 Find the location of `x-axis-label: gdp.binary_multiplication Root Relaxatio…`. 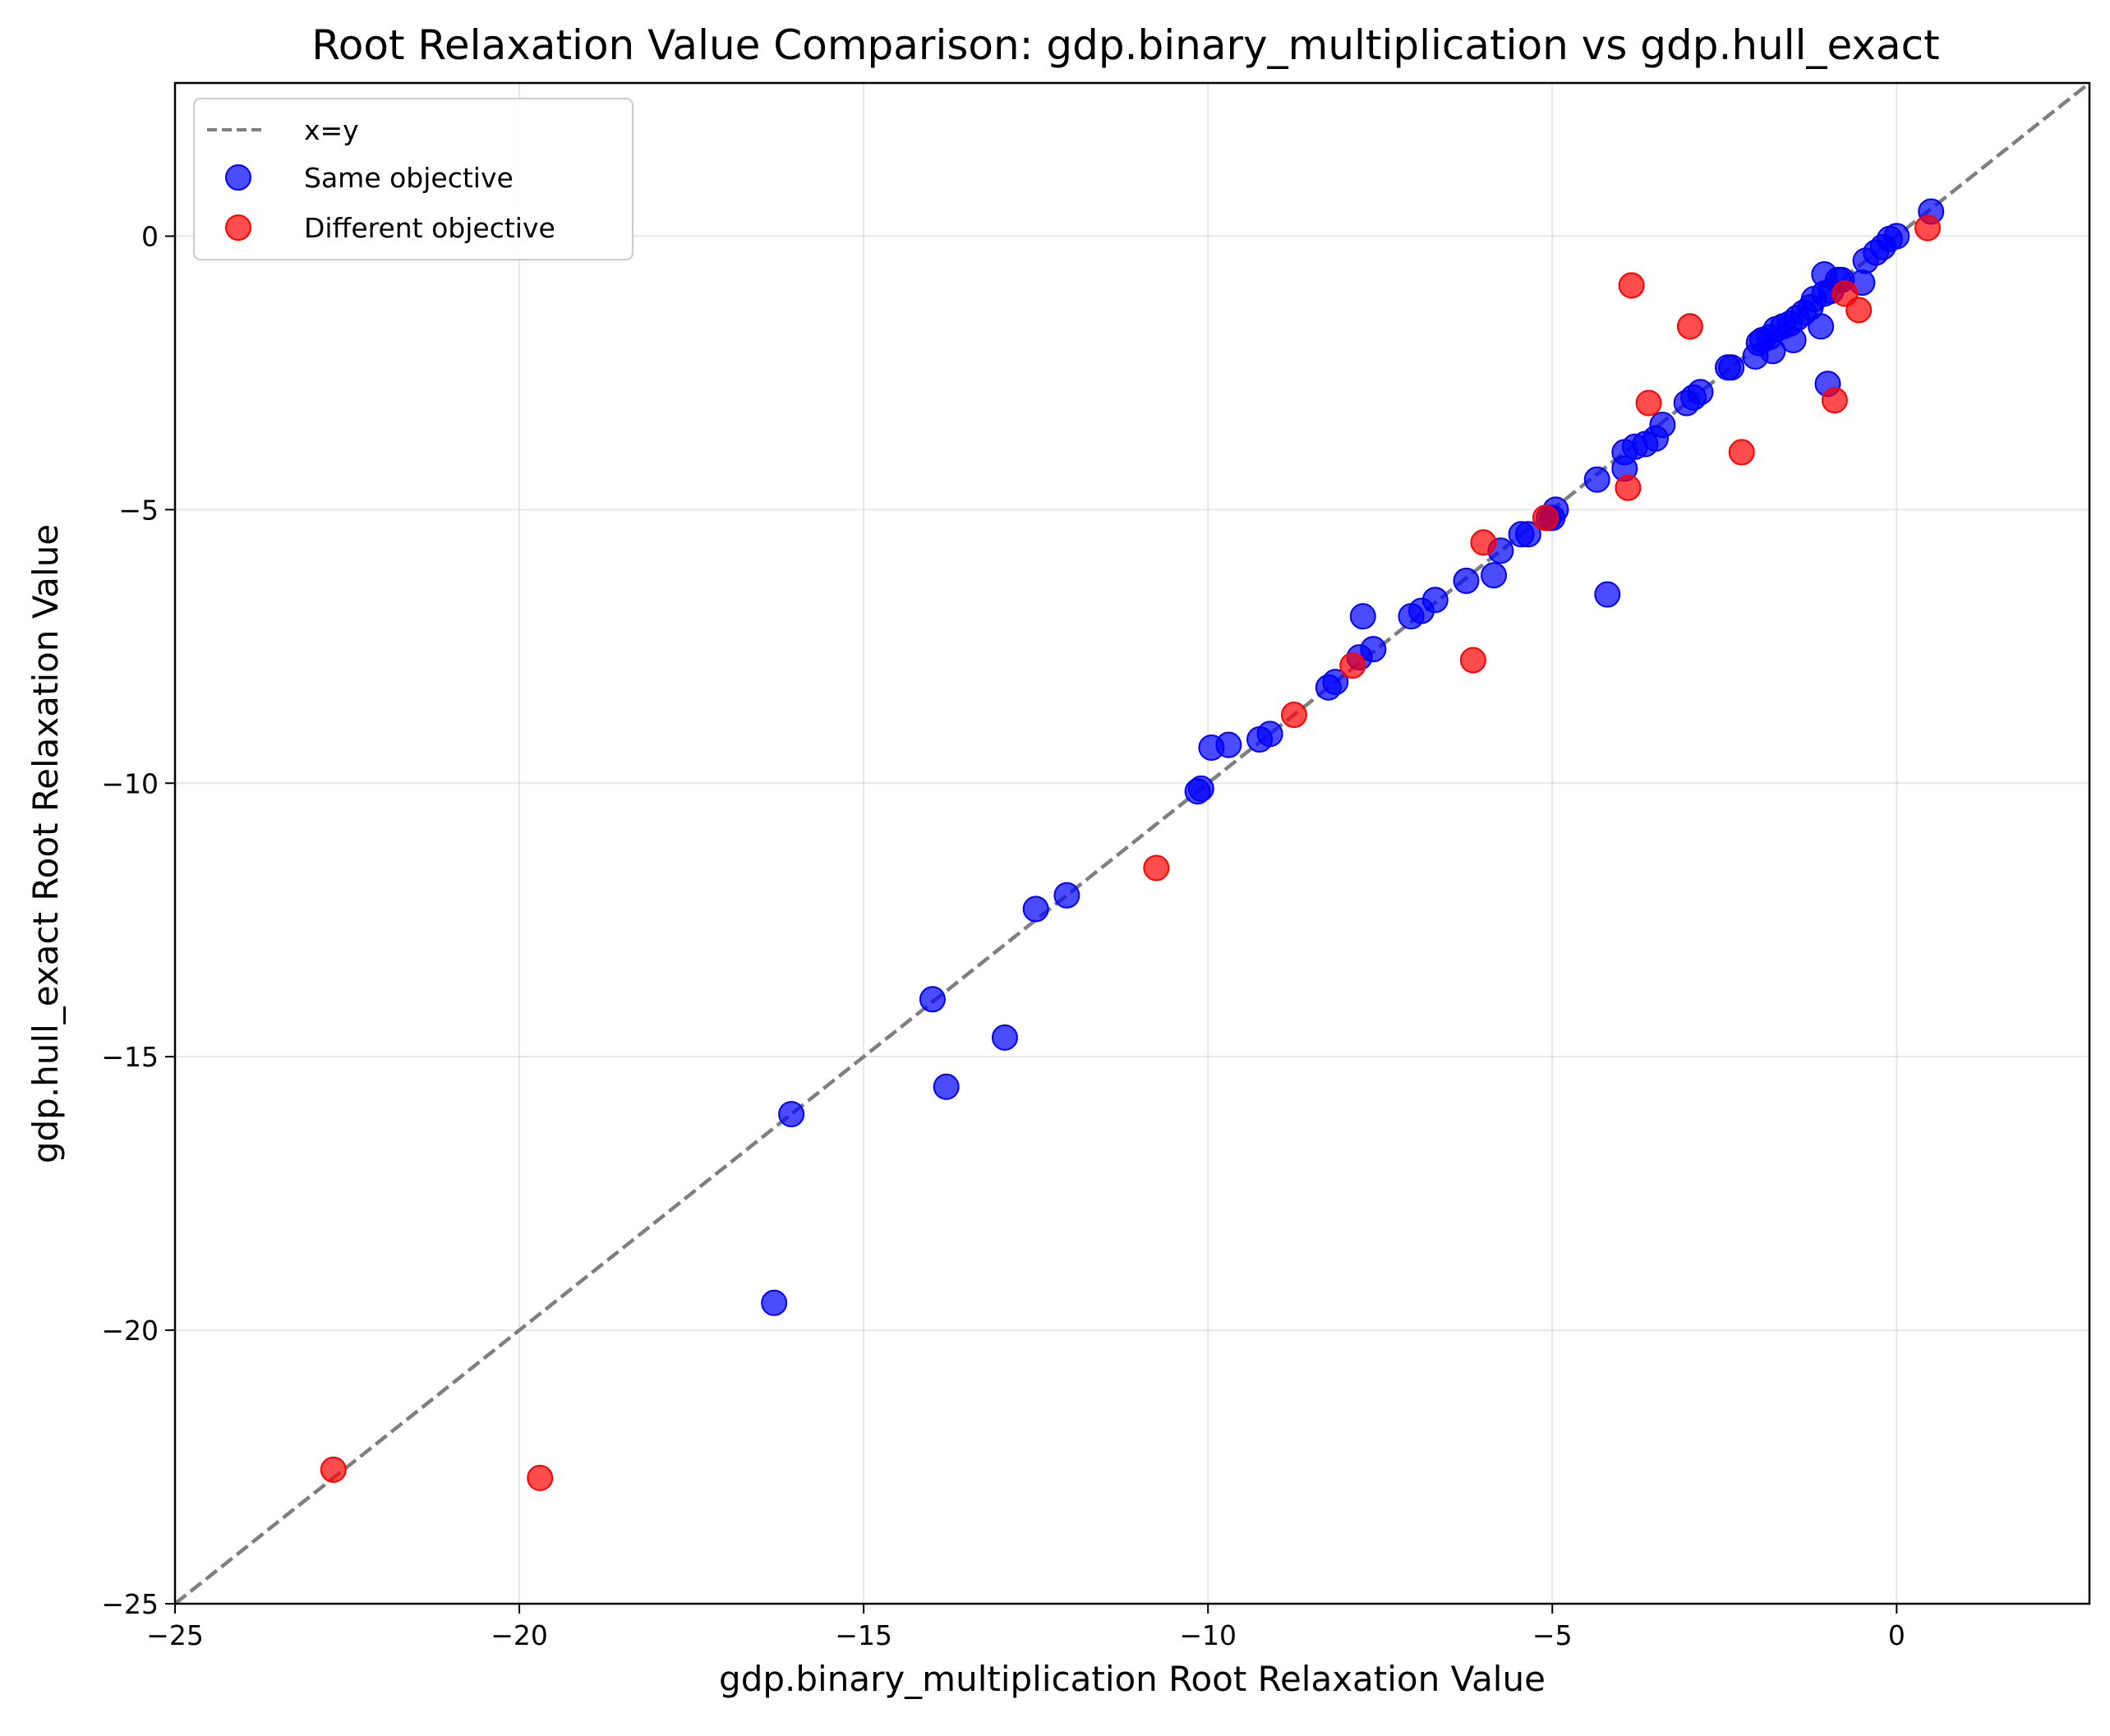

x-axis-label: gdp.binary_multiplication Root Relaxatio… is located at coordinates (1132, 1679).